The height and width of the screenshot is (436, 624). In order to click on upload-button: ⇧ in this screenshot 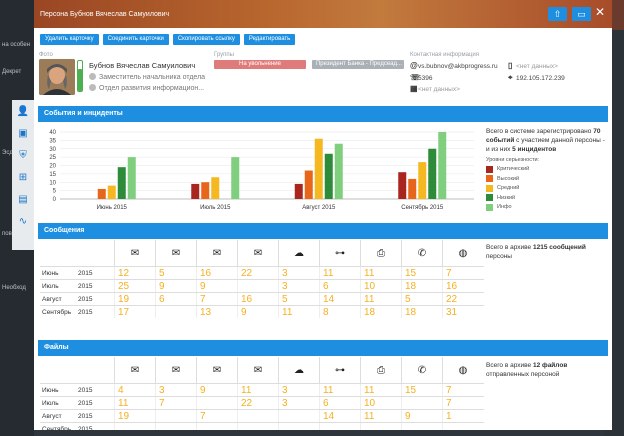, I will do `click(557, 14)`.